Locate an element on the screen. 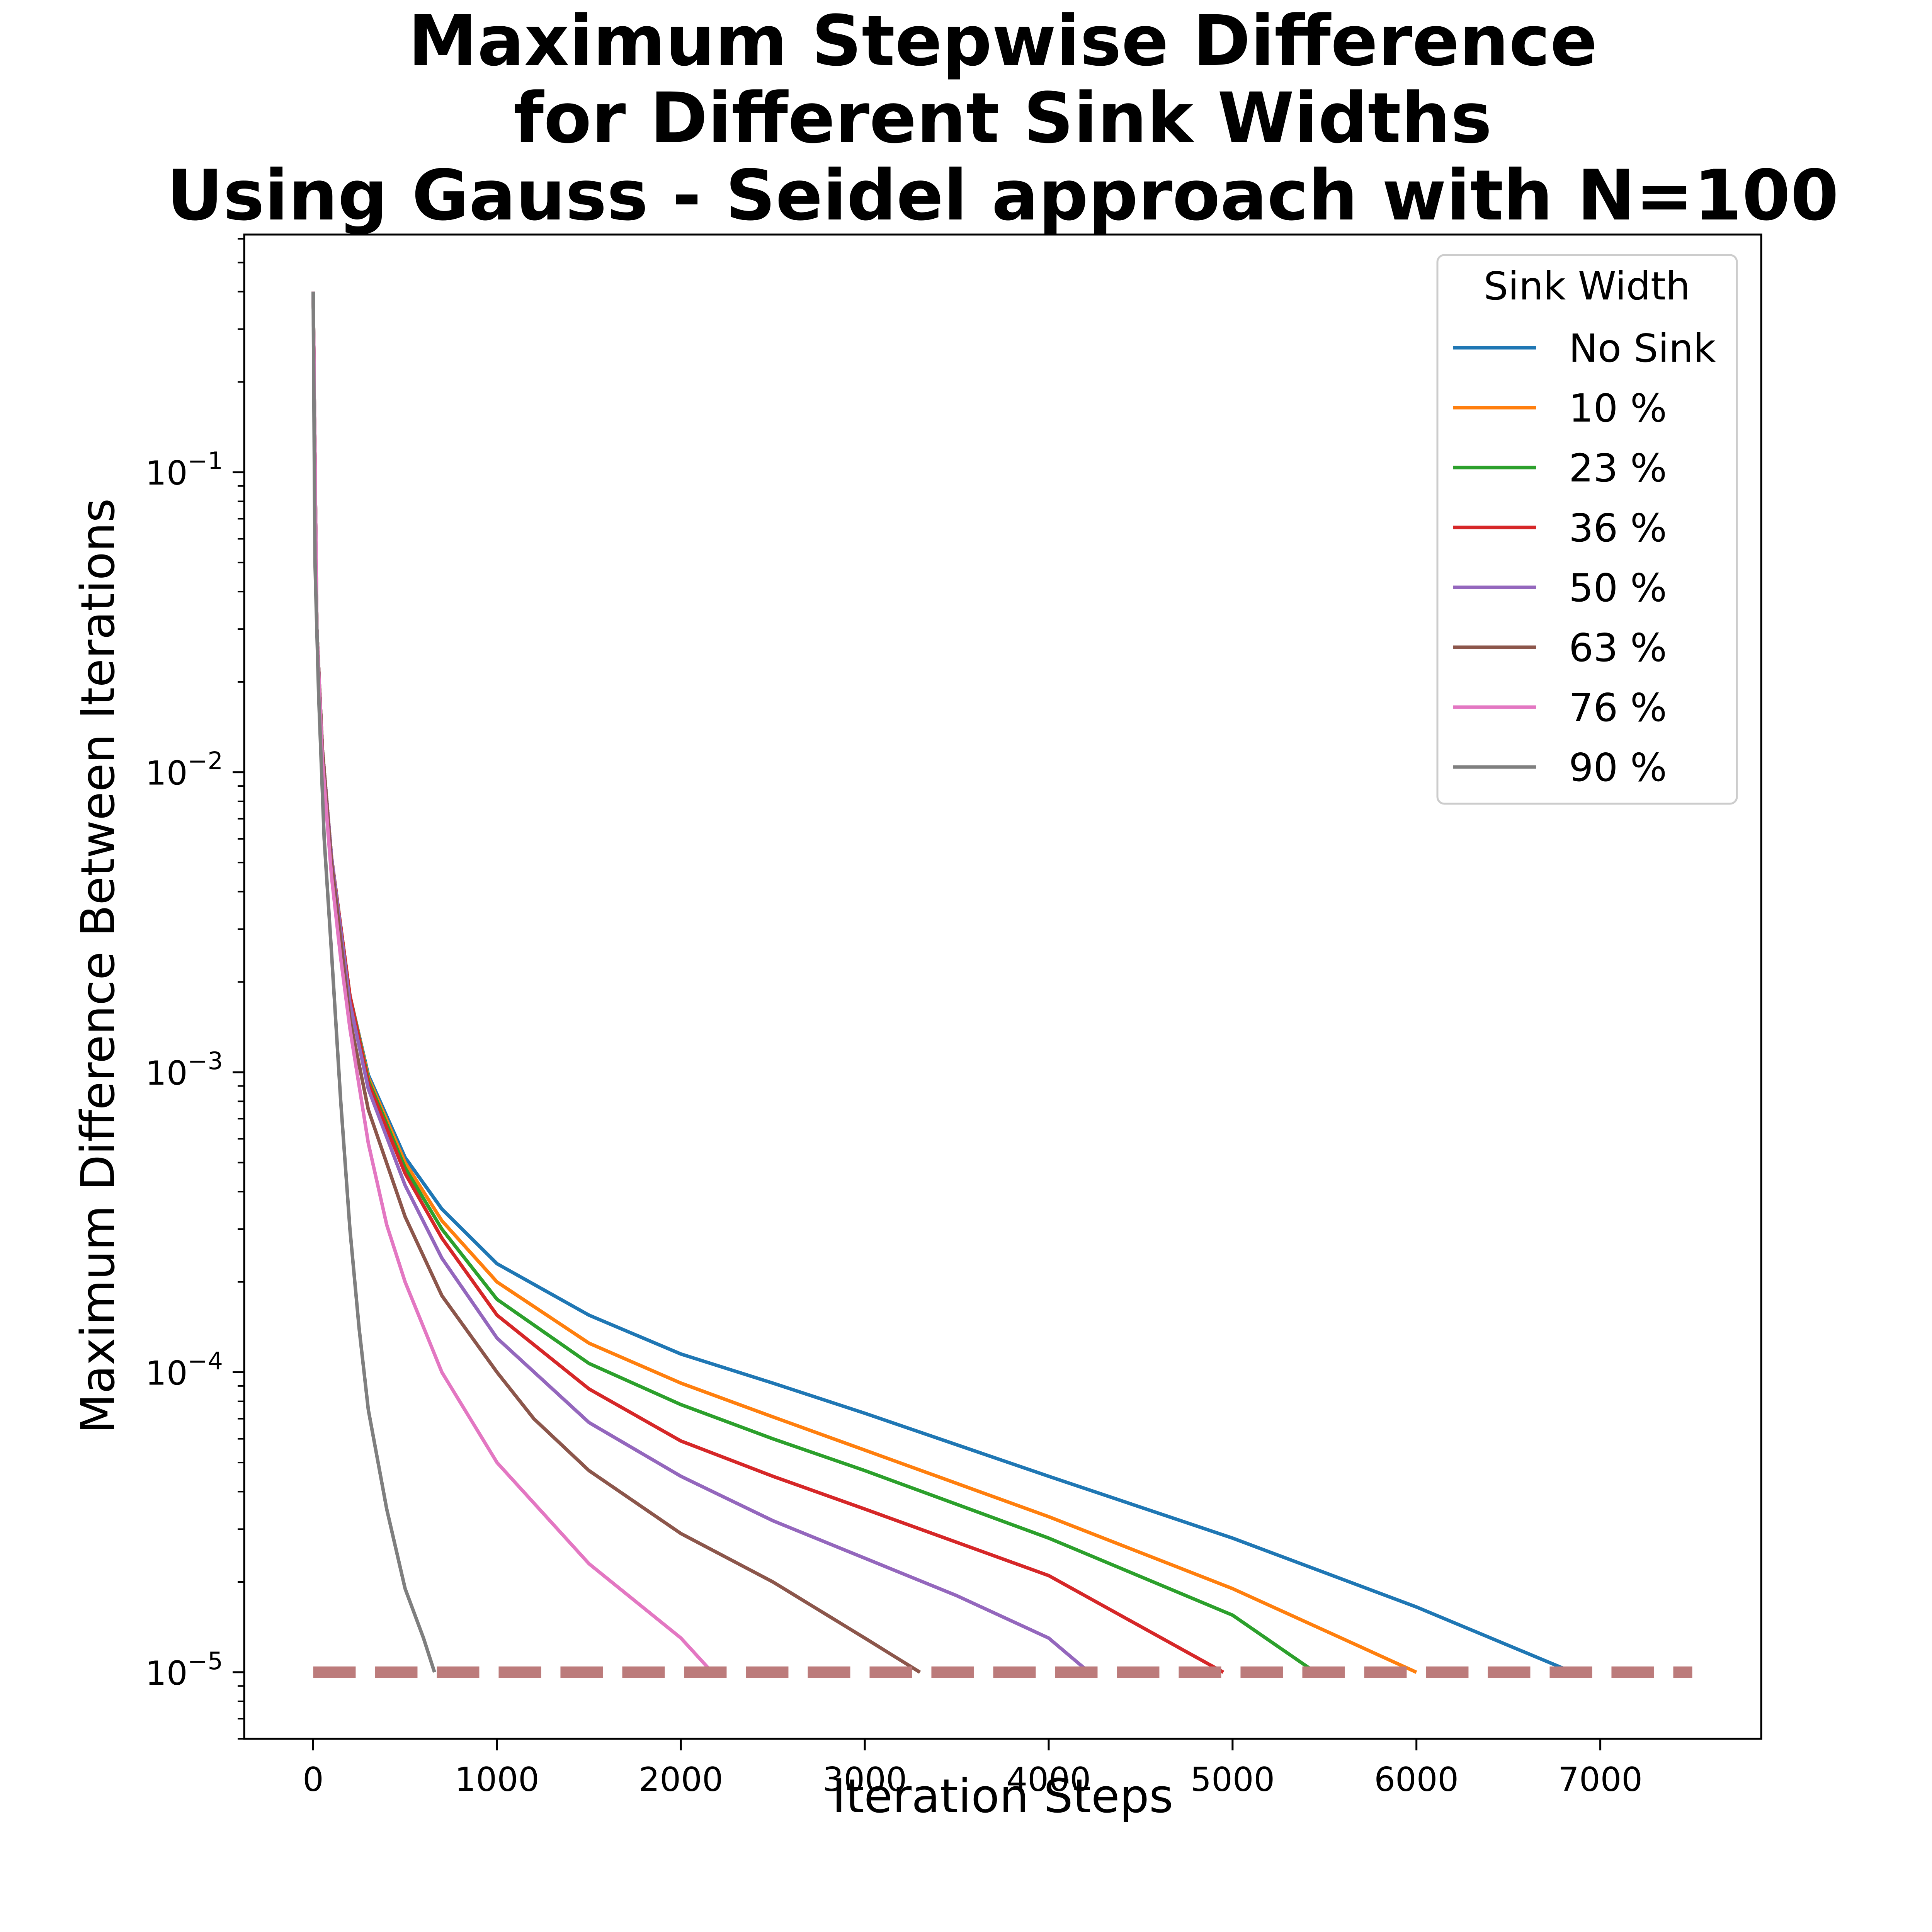 This screenshot has height=1932, width=1932. y-tick-label: 10⁻⁵ is located at coordinates (184, 1670).